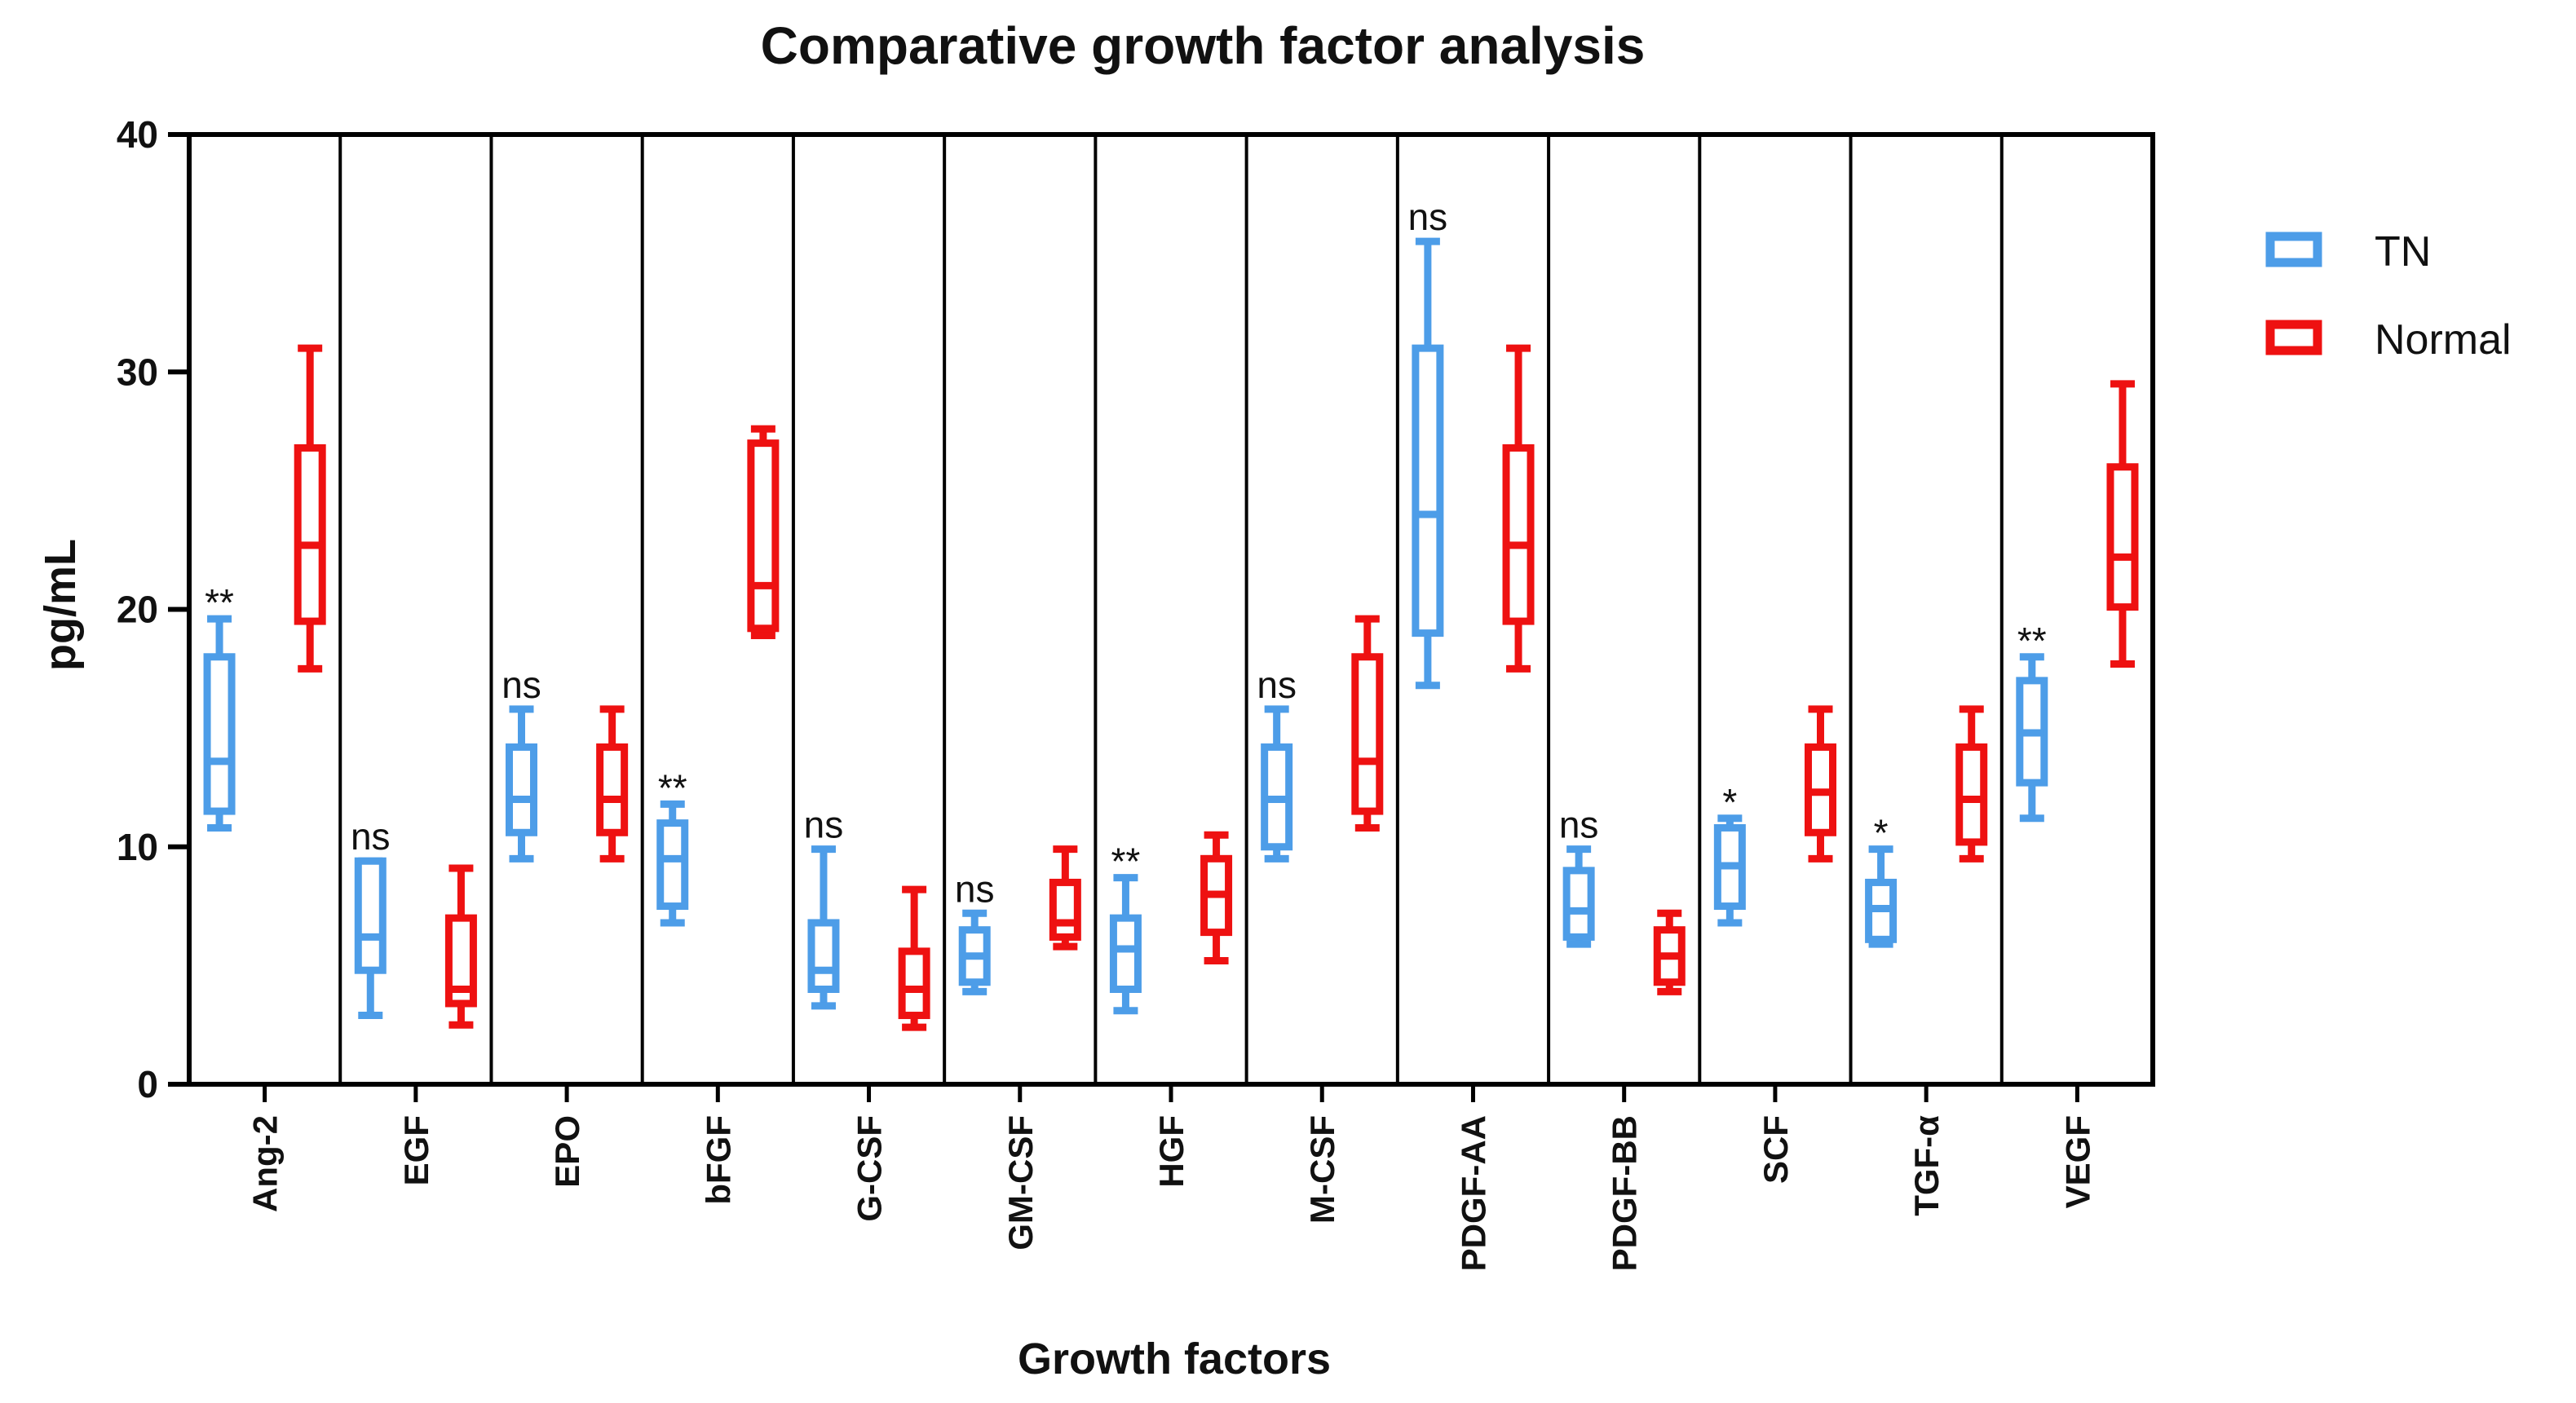 The image size is (2576, 1403). I want to click on y-tick-label: 10, so click(137, 847).